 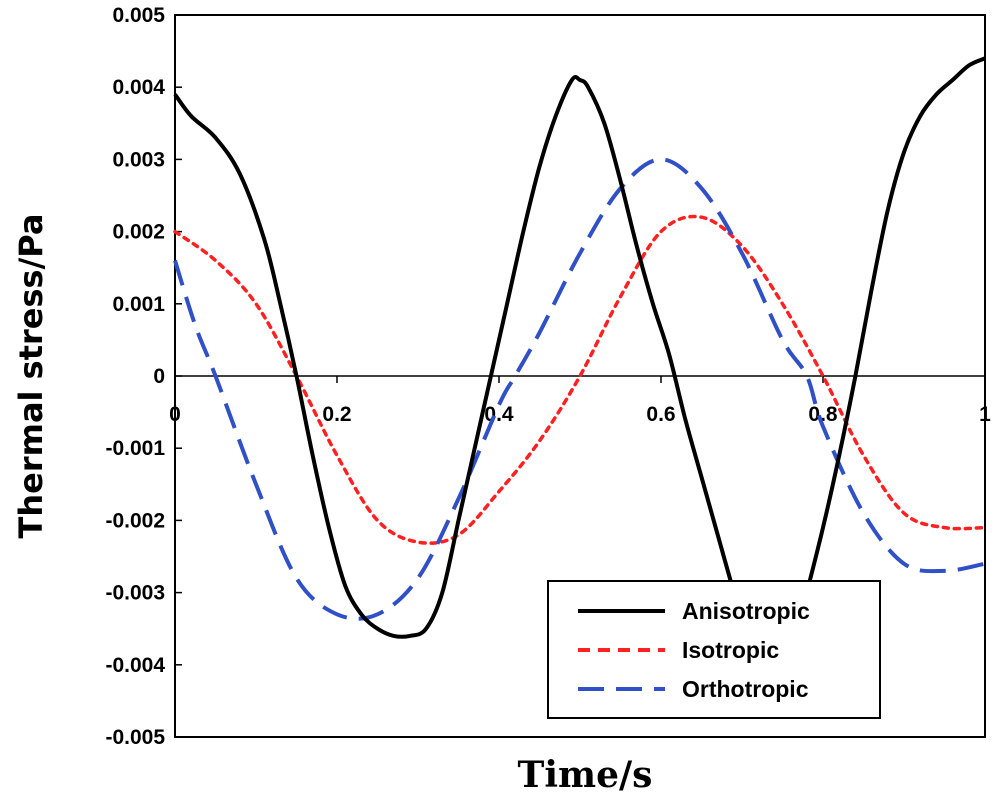 I want to click on y-tick-label: -0.001, so click(x=135, y=448).